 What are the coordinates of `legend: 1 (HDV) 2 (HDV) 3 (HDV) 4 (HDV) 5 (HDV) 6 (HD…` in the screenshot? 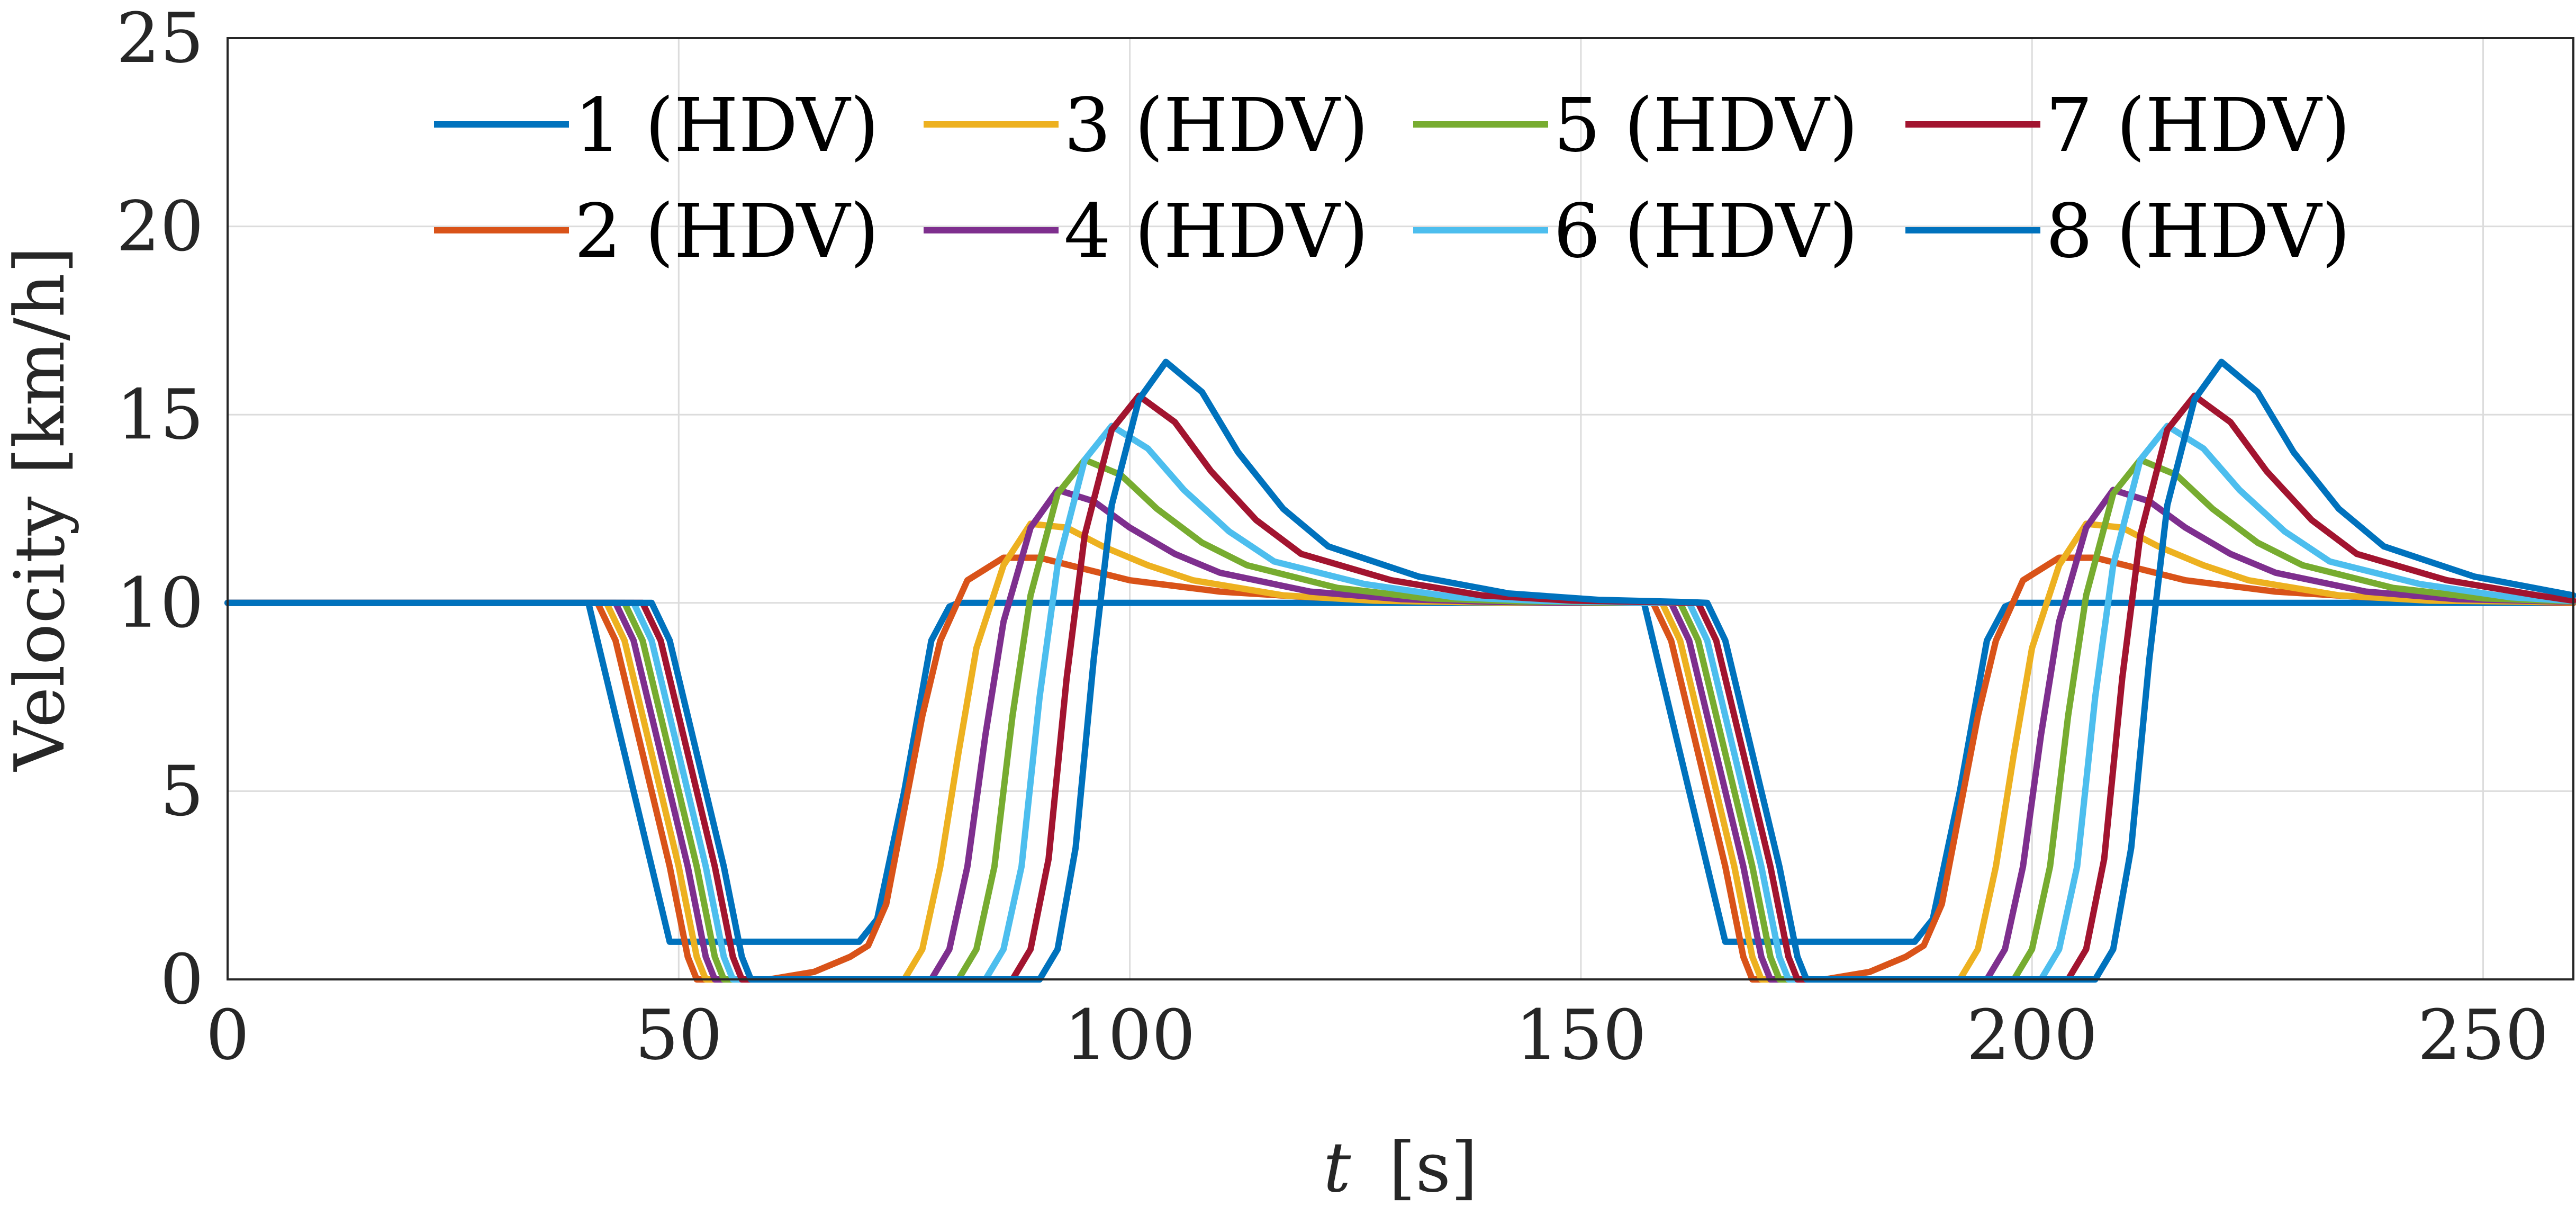 It's located at (1392, 179).